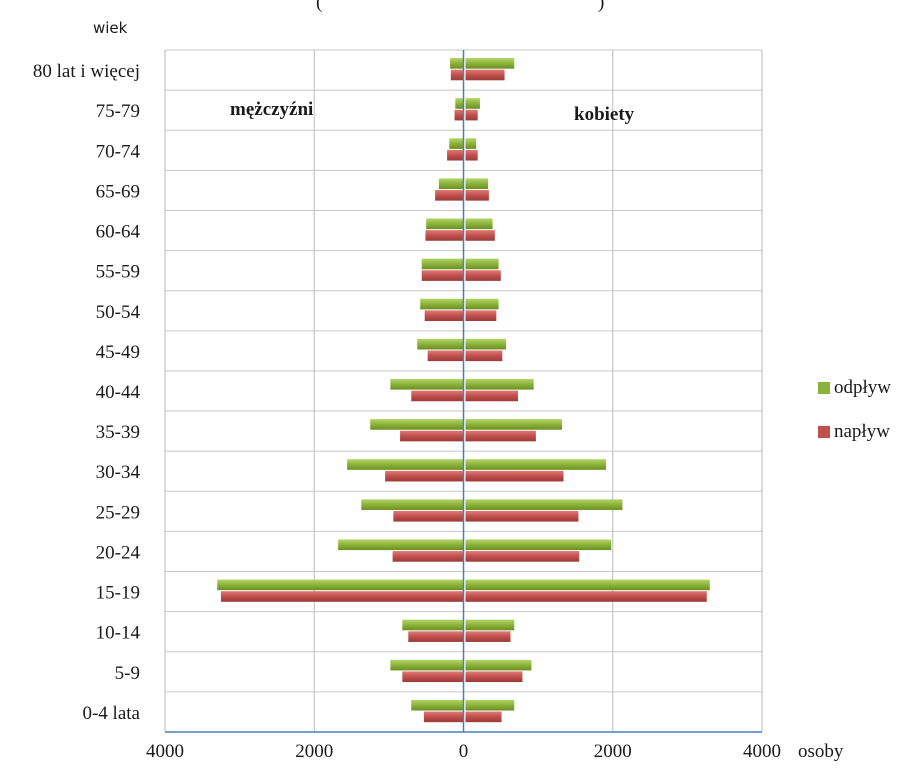  I want to click on category-label: 20-24, so click(118, 552).